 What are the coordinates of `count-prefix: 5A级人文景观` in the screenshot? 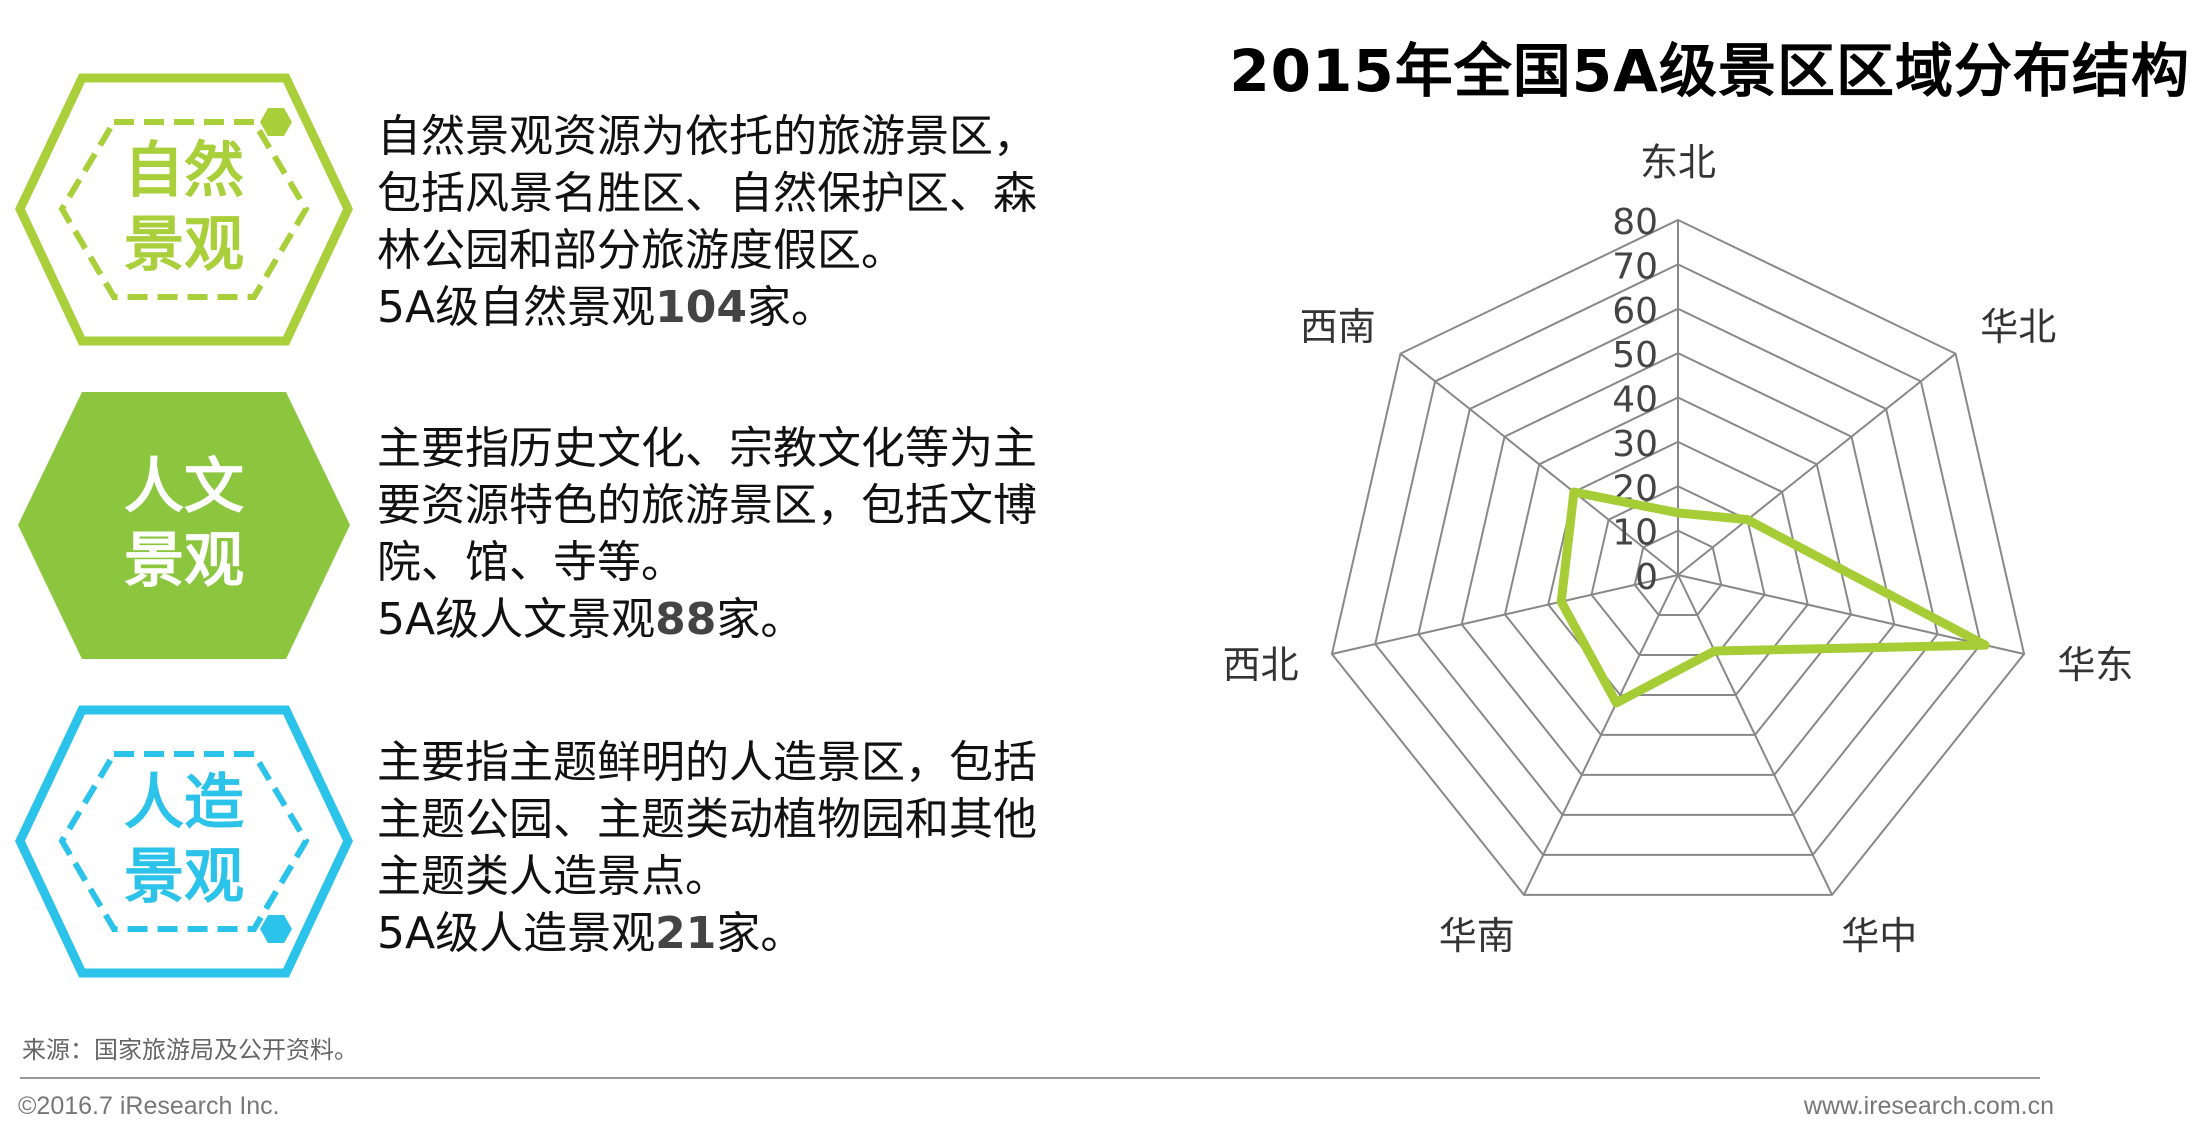 It's located at (516, 619).